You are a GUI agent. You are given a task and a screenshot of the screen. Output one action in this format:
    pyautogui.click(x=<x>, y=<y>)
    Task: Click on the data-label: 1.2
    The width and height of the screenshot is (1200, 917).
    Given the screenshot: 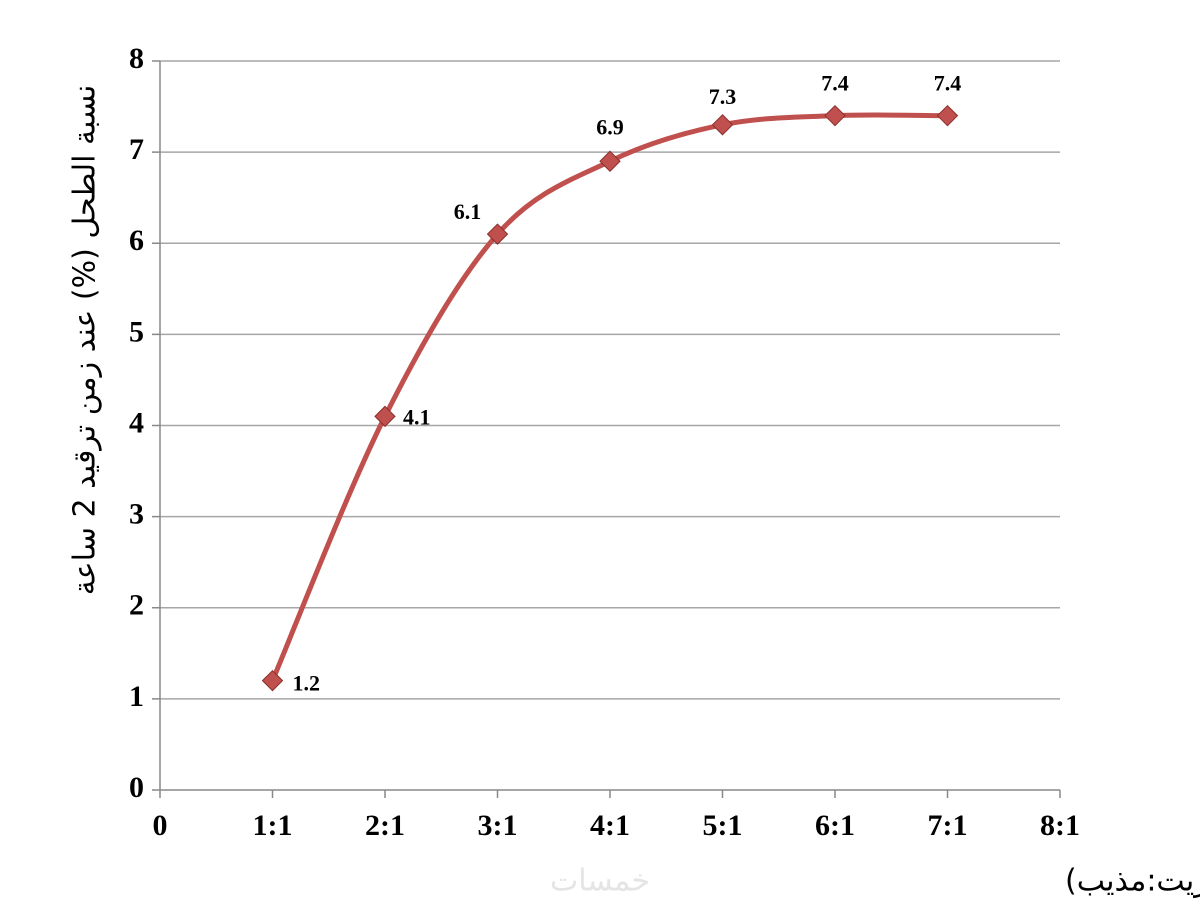 What is the action you would take?
    pyautogui.click(x=307, y=683)
    